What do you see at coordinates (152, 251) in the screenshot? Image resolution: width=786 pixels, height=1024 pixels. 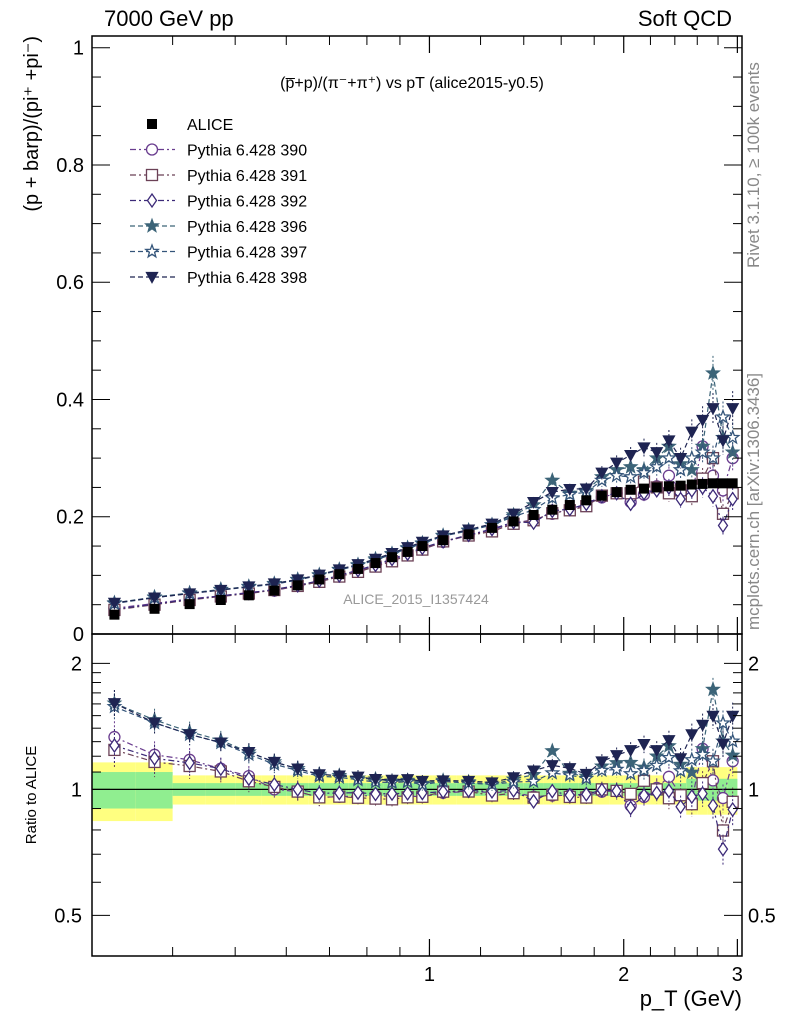 I see `legend-marker` at bounding box center [152, 251].